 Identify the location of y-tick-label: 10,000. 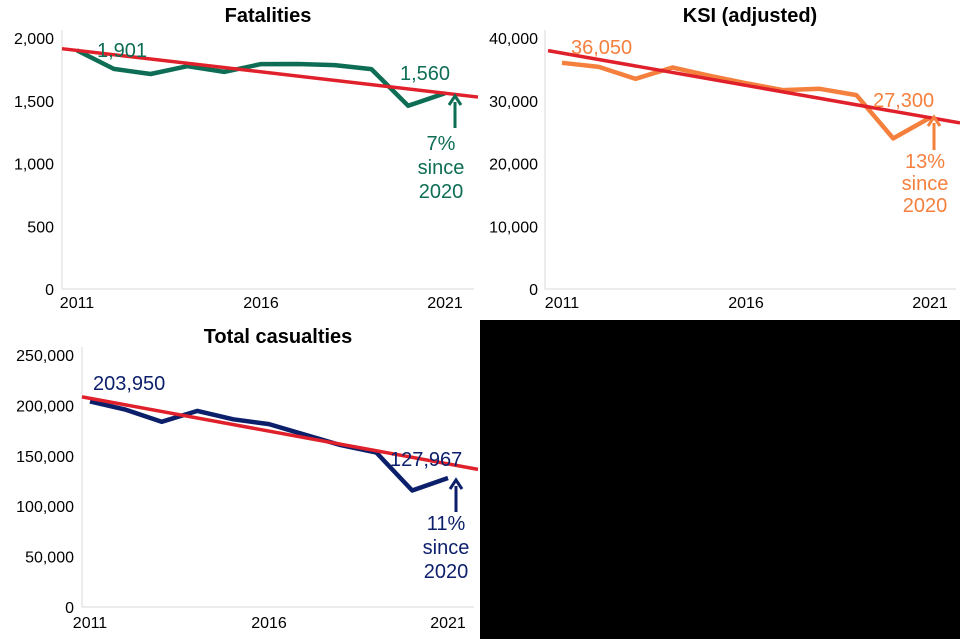
(513, 227).